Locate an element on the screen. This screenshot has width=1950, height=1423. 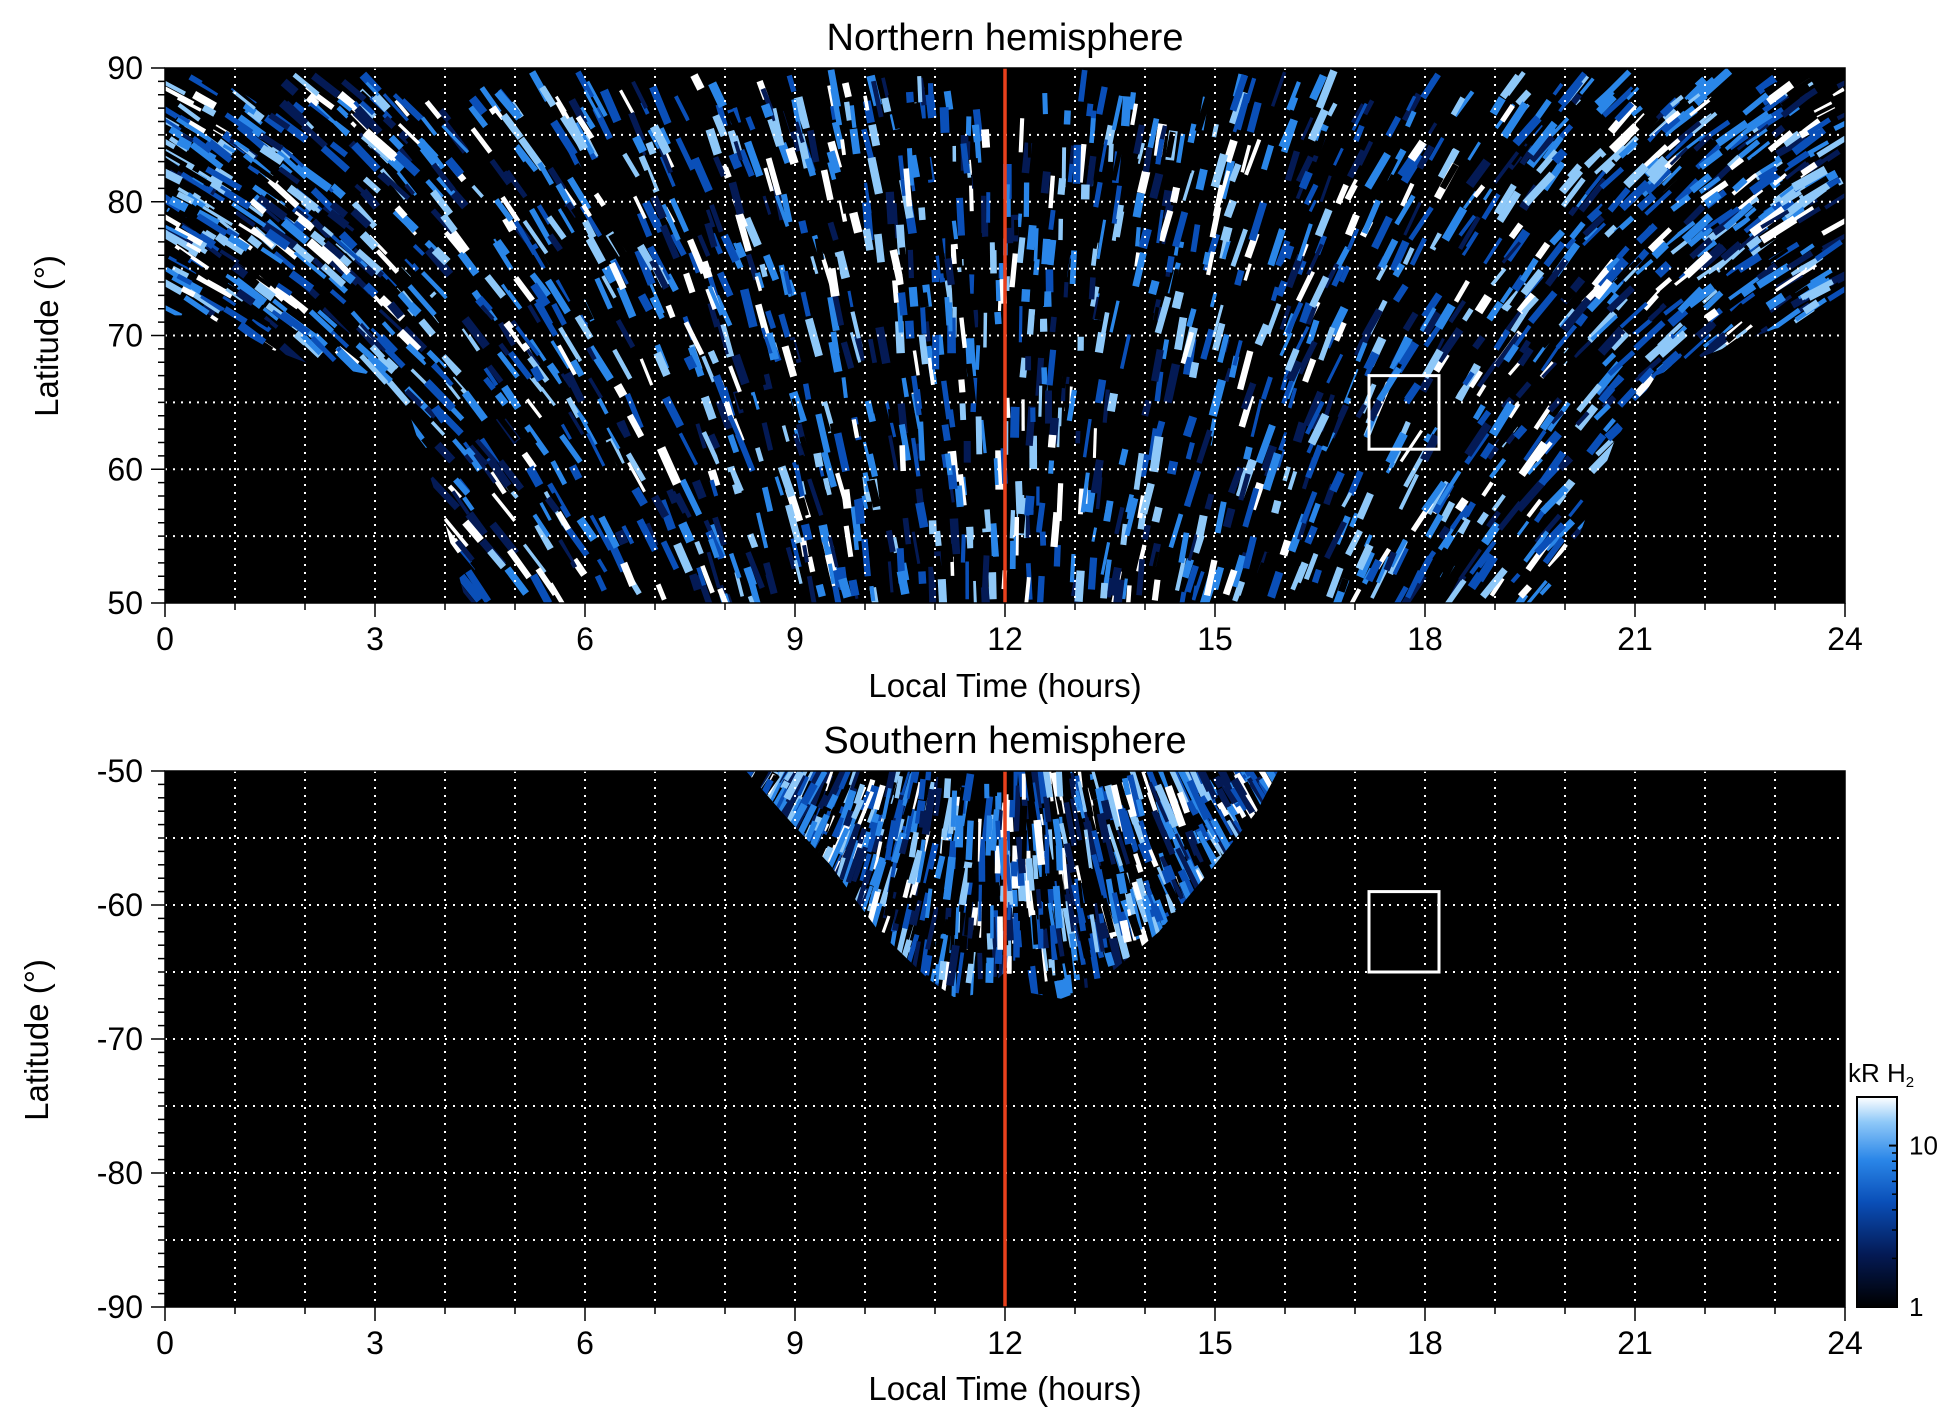
colorbar-label: kR H2 is located at coordinates (1881, 1074).